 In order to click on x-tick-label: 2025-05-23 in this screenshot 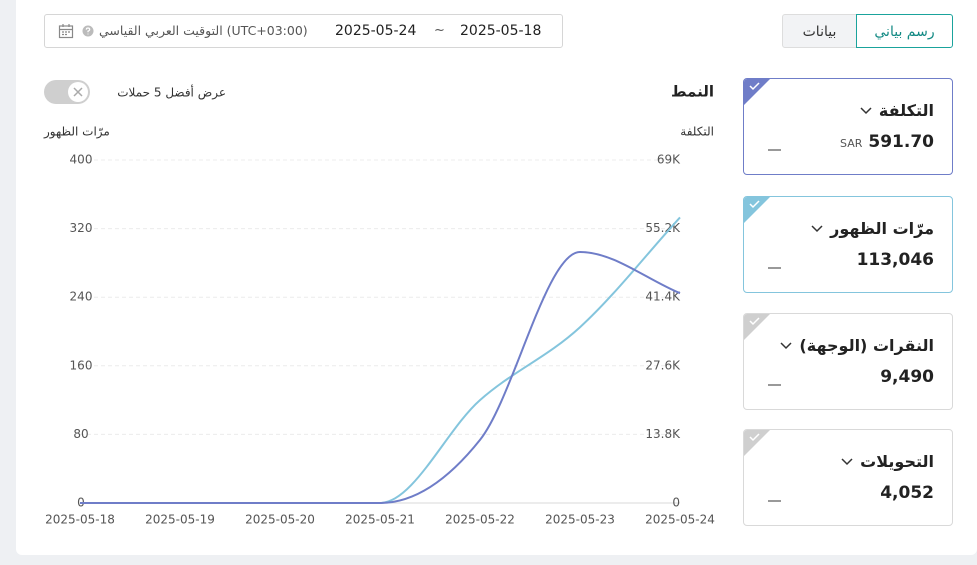, I will do `click(580, 520)`.